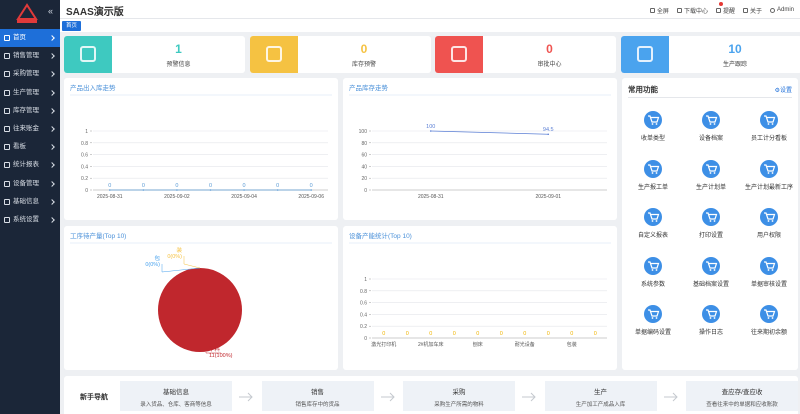  Describe the element at coordinates (525, 54) in the screenshot. I see `stat-card: 0 审批中心` at that location.